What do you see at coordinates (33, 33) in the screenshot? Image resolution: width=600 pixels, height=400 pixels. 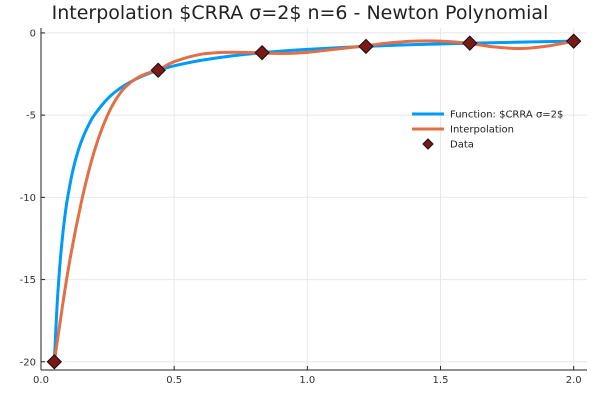 I see `y-tick-label: 0` at bounding box center [33, 33].